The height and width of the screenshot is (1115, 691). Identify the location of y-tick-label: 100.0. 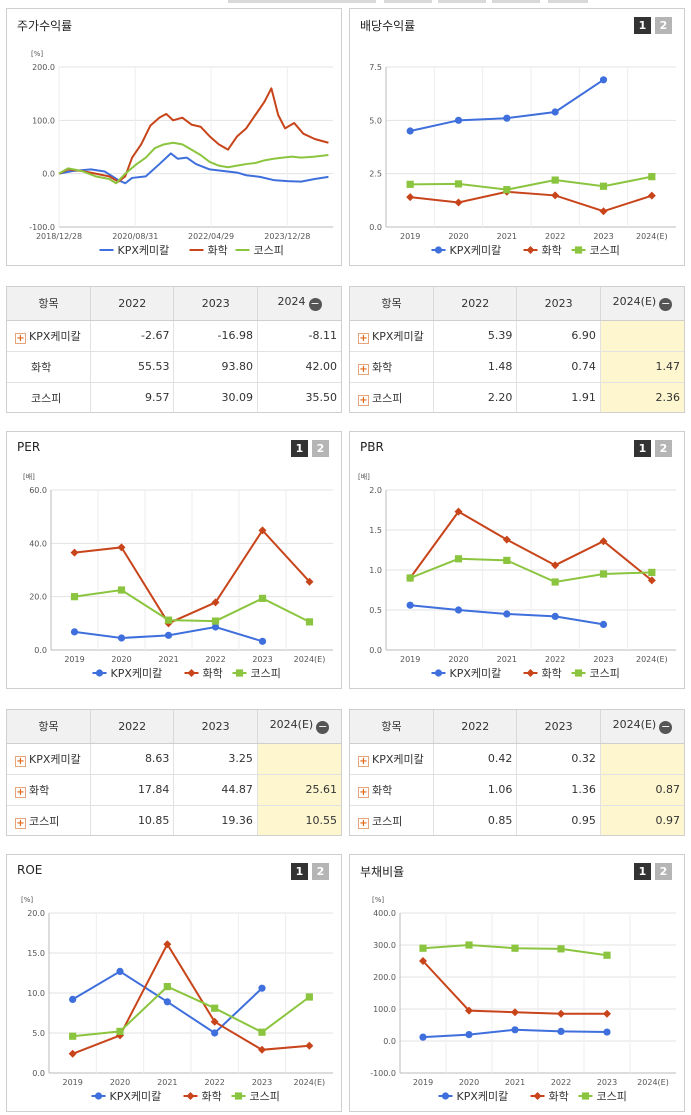
(384, 1009).